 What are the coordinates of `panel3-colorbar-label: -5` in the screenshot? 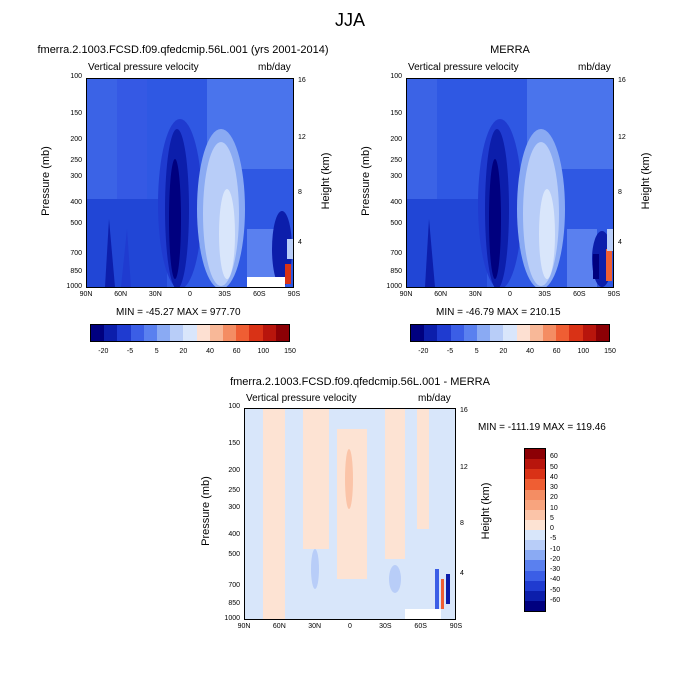 It's located at (553, 539).